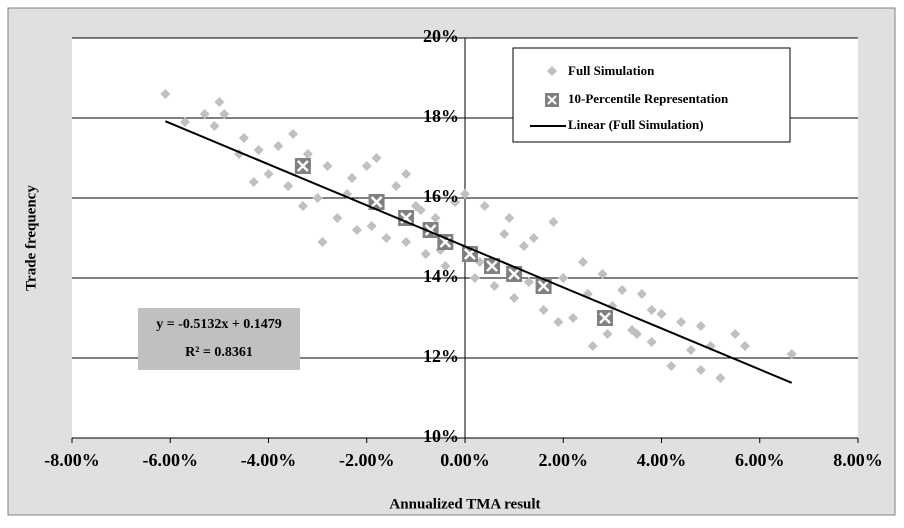 Image resolution: width=904 pixels, height=528 pixels. Describe the element at coordinates (464, 504) in the screenshot. I see `x-axis-title: Annualized TMA result` at that location.